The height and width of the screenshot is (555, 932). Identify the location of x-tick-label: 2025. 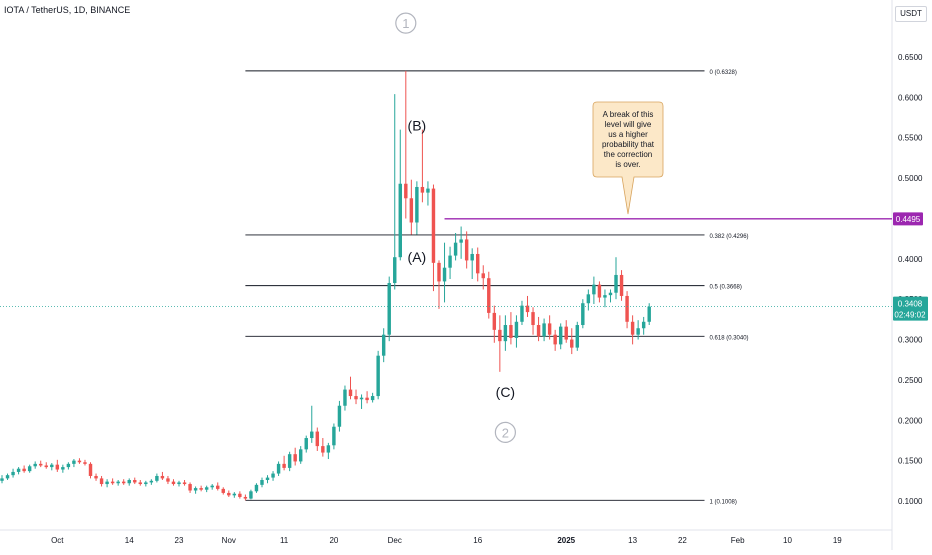
(566, 540).